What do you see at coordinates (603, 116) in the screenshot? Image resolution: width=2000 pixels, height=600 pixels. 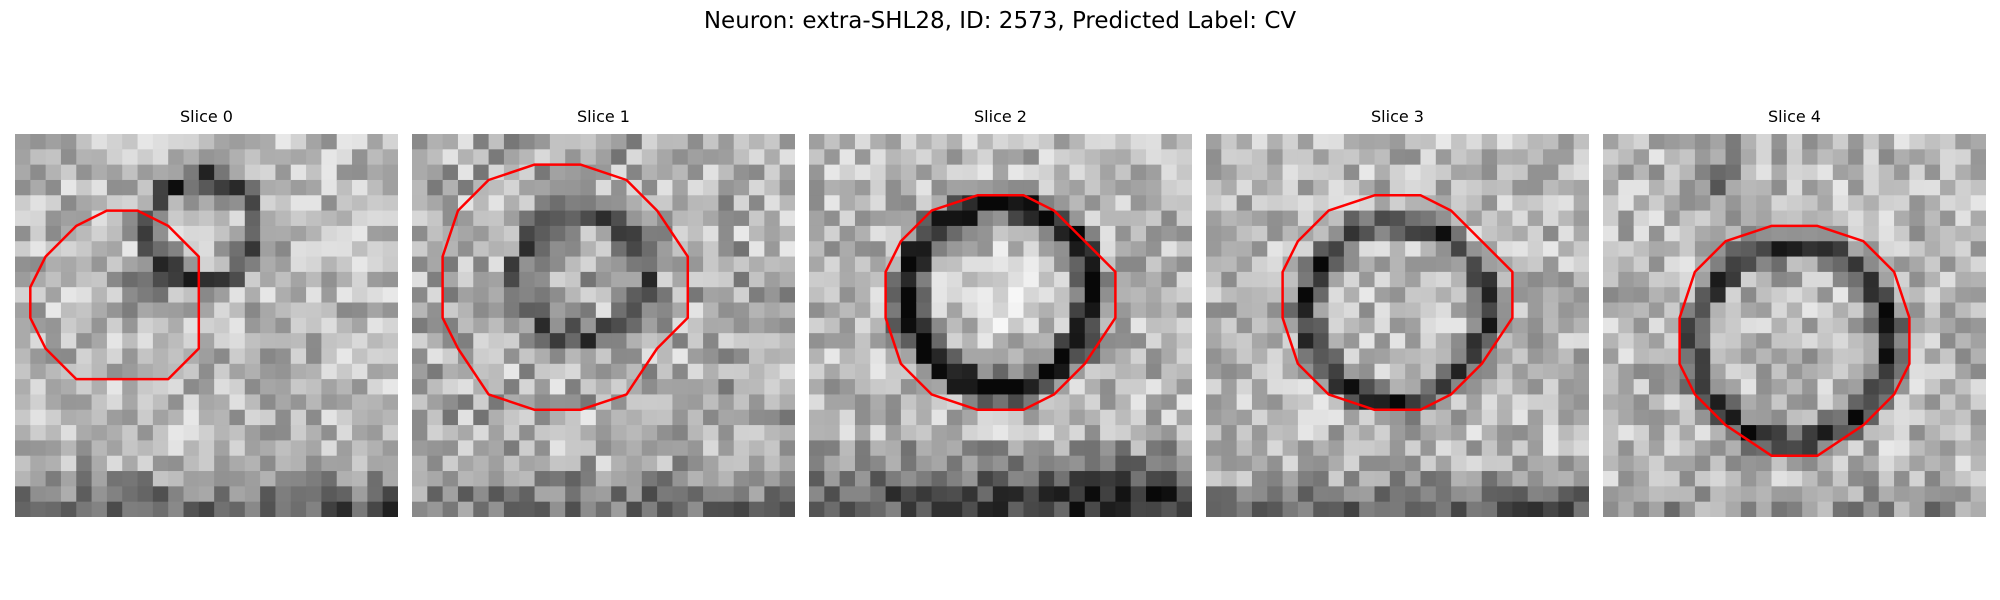 I see `slice-title: Slice 1` at bounding box center [603, 116].